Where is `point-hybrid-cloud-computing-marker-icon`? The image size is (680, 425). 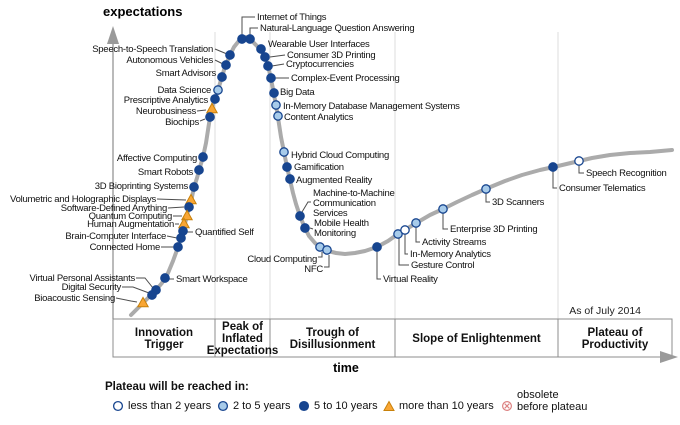 point-hybrid-cloud-computing-marker-icon is located at coordinates (284, 152).